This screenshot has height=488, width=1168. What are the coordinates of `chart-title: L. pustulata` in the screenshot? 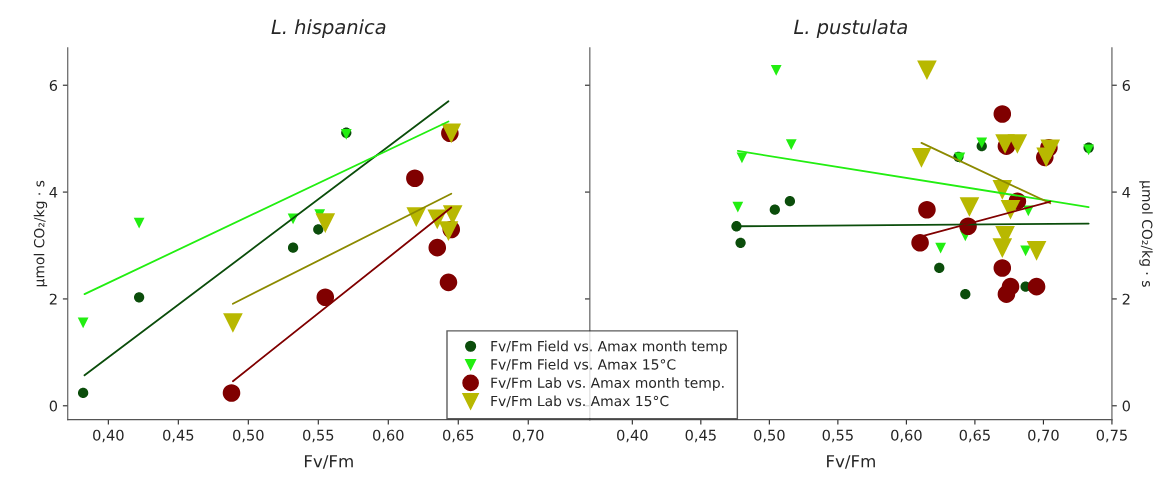 It's located at (851, 28).